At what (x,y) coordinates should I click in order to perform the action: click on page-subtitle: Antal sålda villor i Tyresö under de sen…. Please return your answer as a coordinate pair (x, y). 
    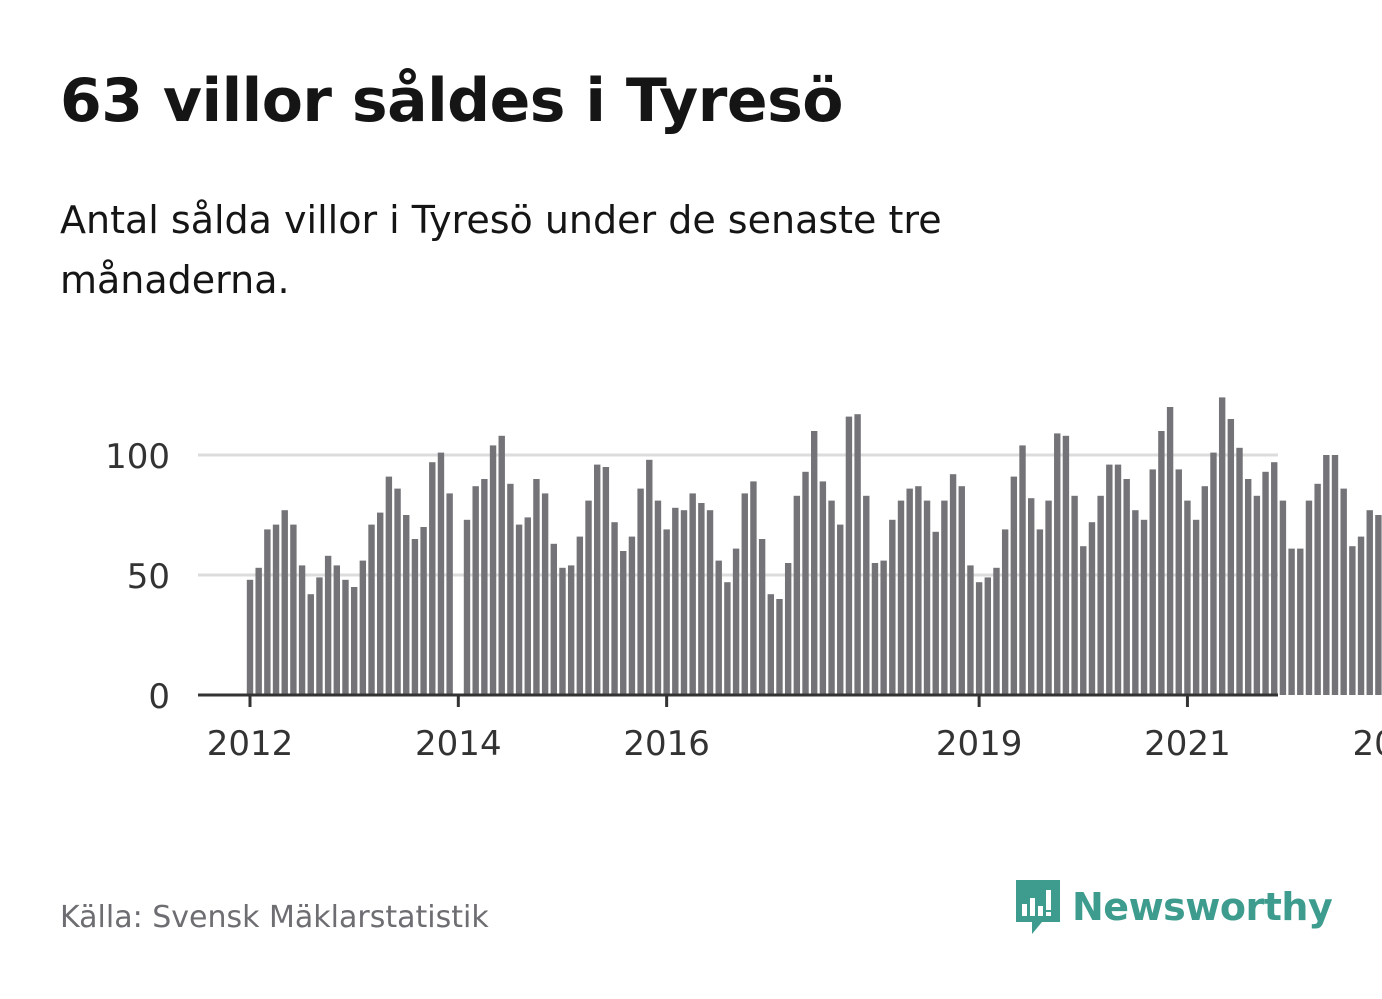
    Looking at the image, I should click on (501, 250).